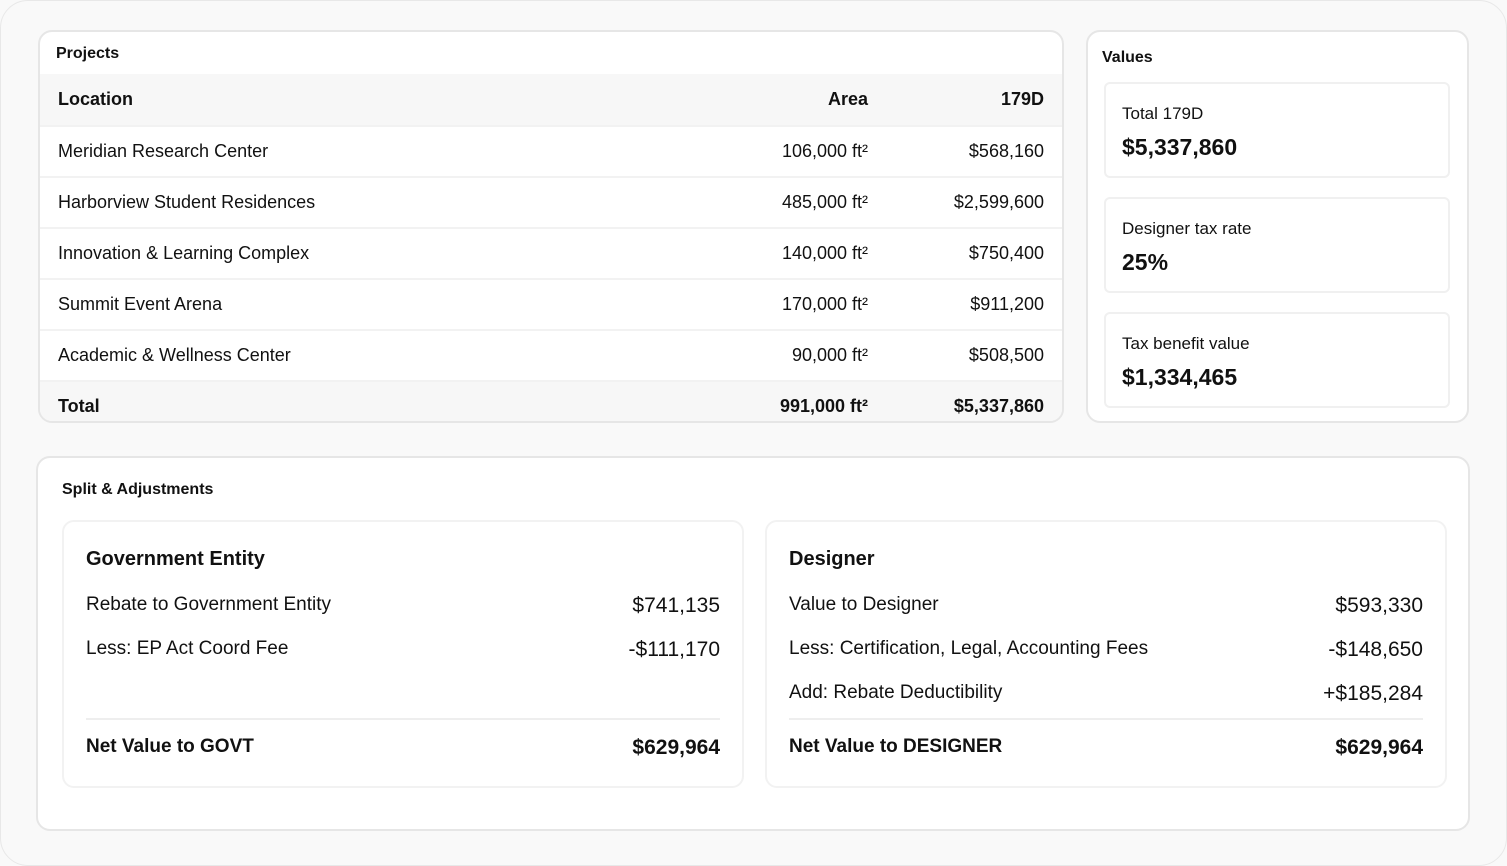 The image size is (1507, 866). I want to click on cell: $568,160, so click(974, 152).